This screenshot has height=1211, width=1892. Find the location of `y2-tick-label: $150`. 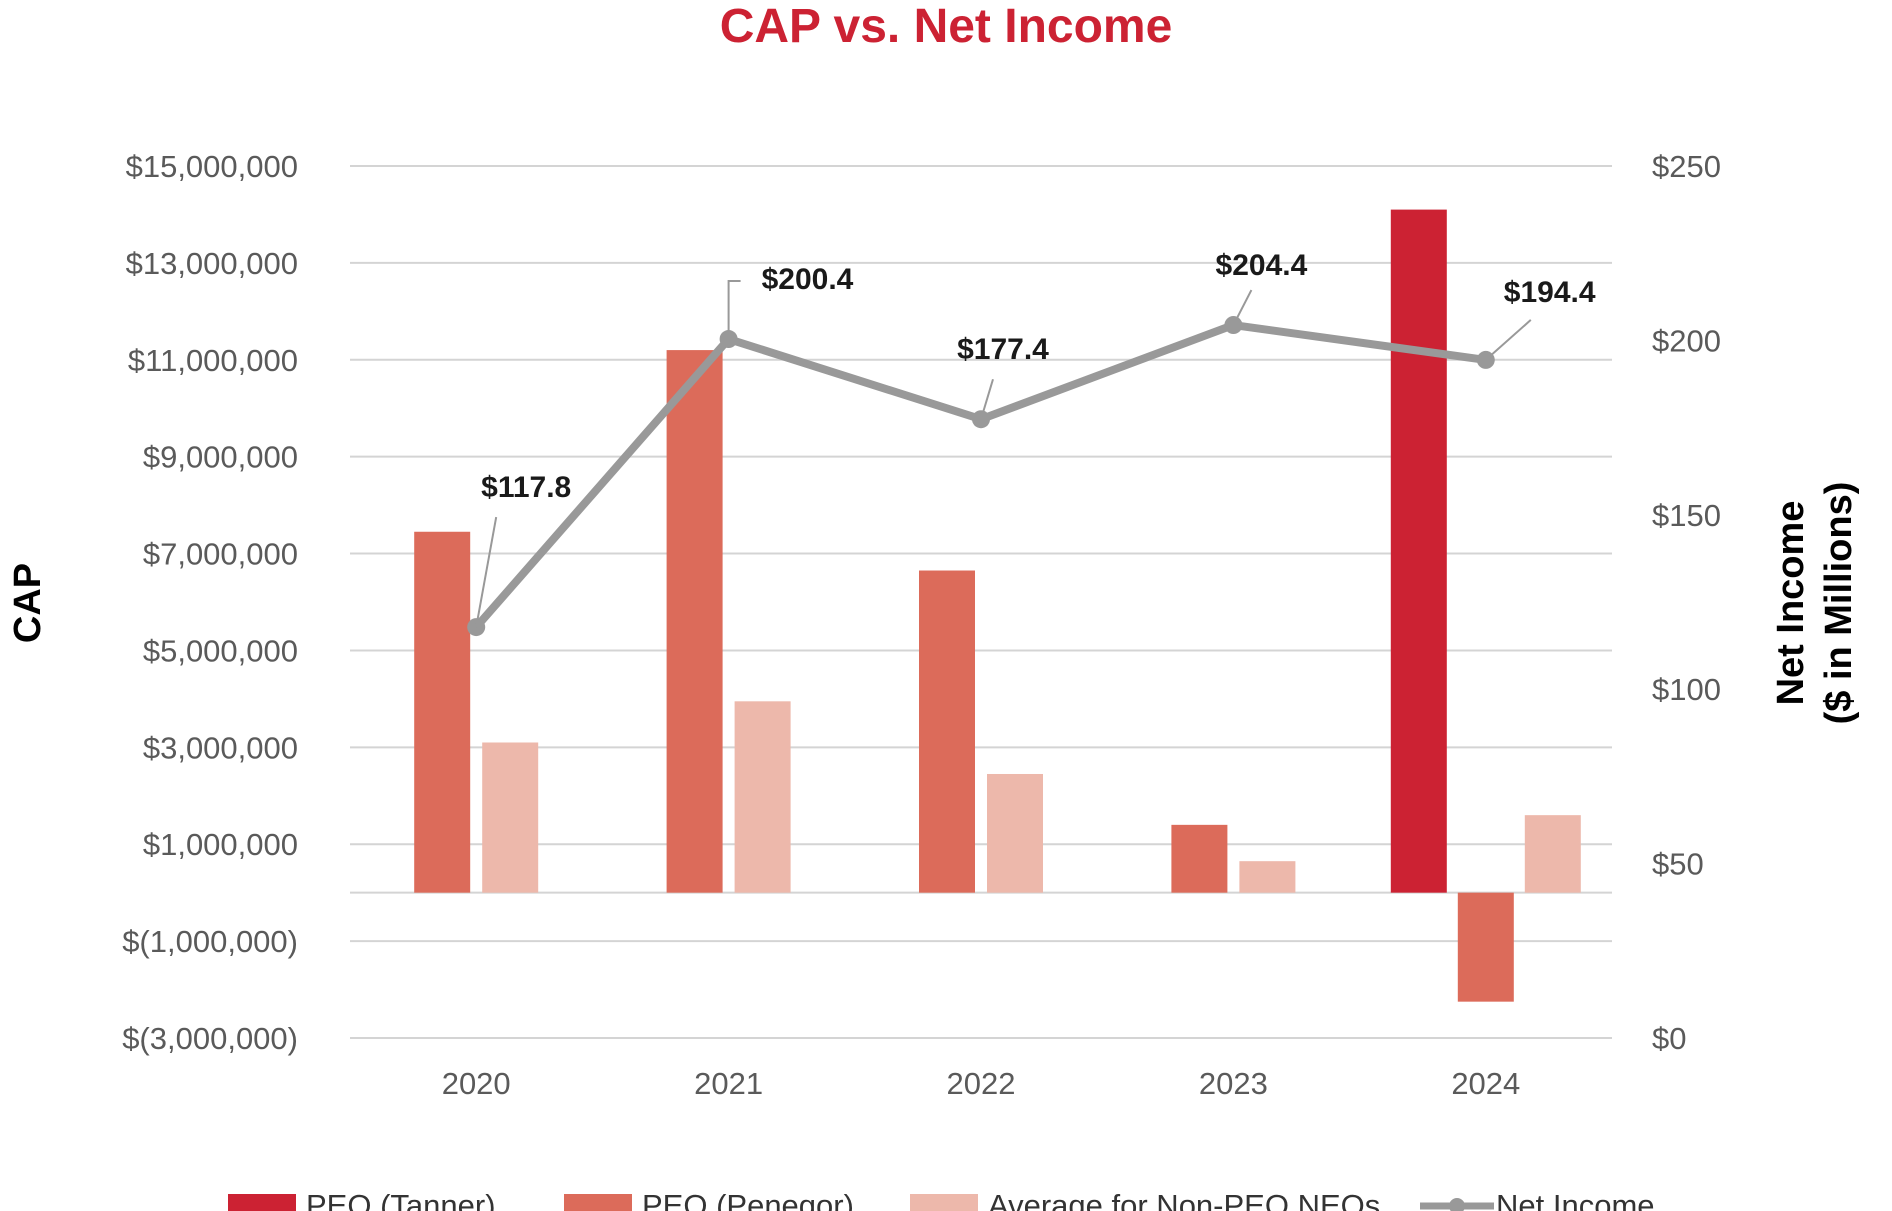

y2-tick-label: $150 is located at coordinates (1686, 515).